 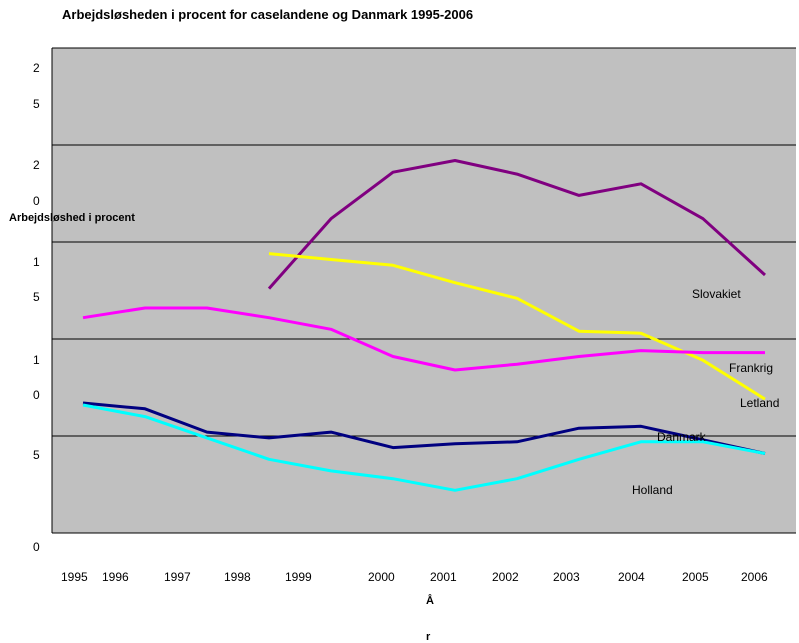 What do you see at coordinates (695, 577) in the screenshot?
I see `x-tick-label: 2005` at bounding box center [695, 577].